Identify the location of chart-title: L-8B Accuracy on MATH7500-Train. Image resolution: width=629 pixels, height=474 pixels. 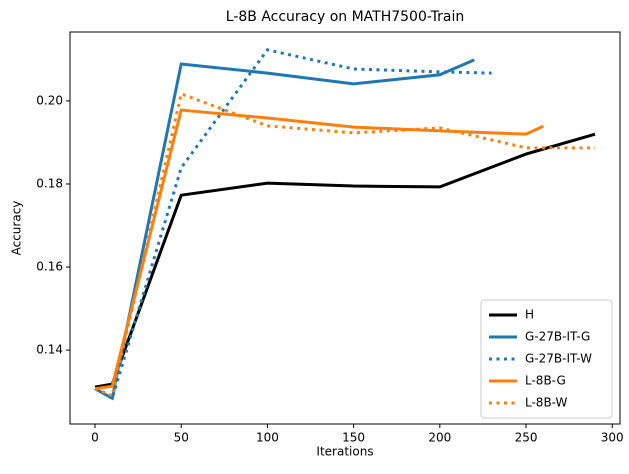
(345, 17).